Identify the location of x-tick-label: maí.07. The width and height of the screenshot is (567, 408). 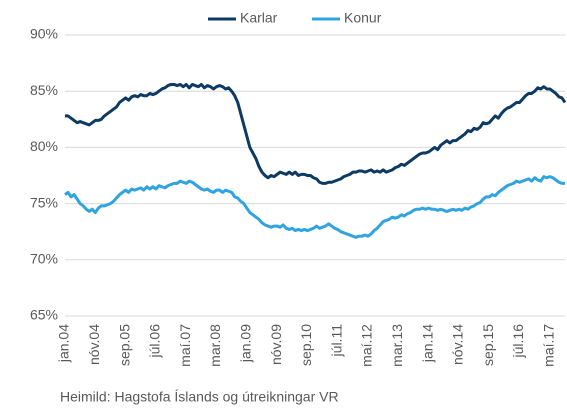
(185, 345).